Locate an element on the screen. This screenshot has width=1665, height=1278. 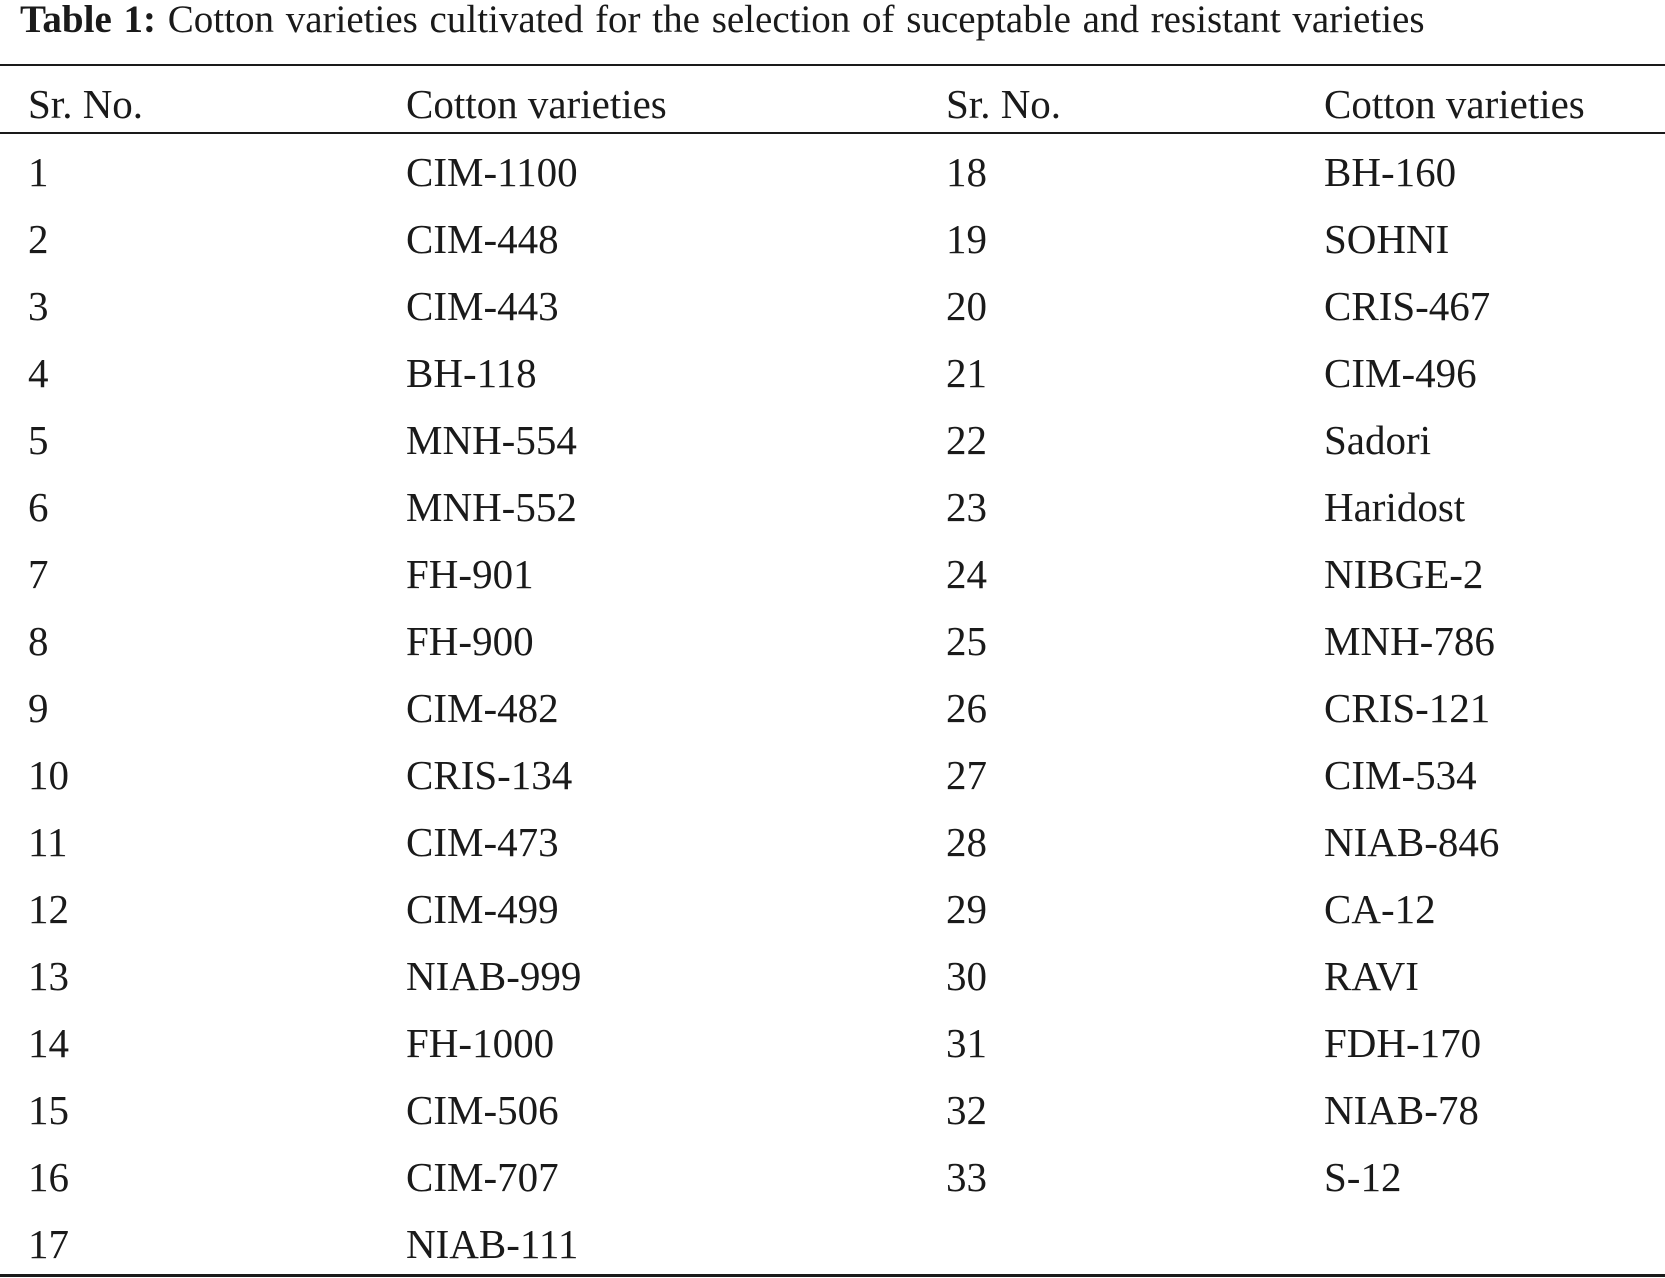
cell-sr-no-right: 22 is located at coordinates (966, 440).